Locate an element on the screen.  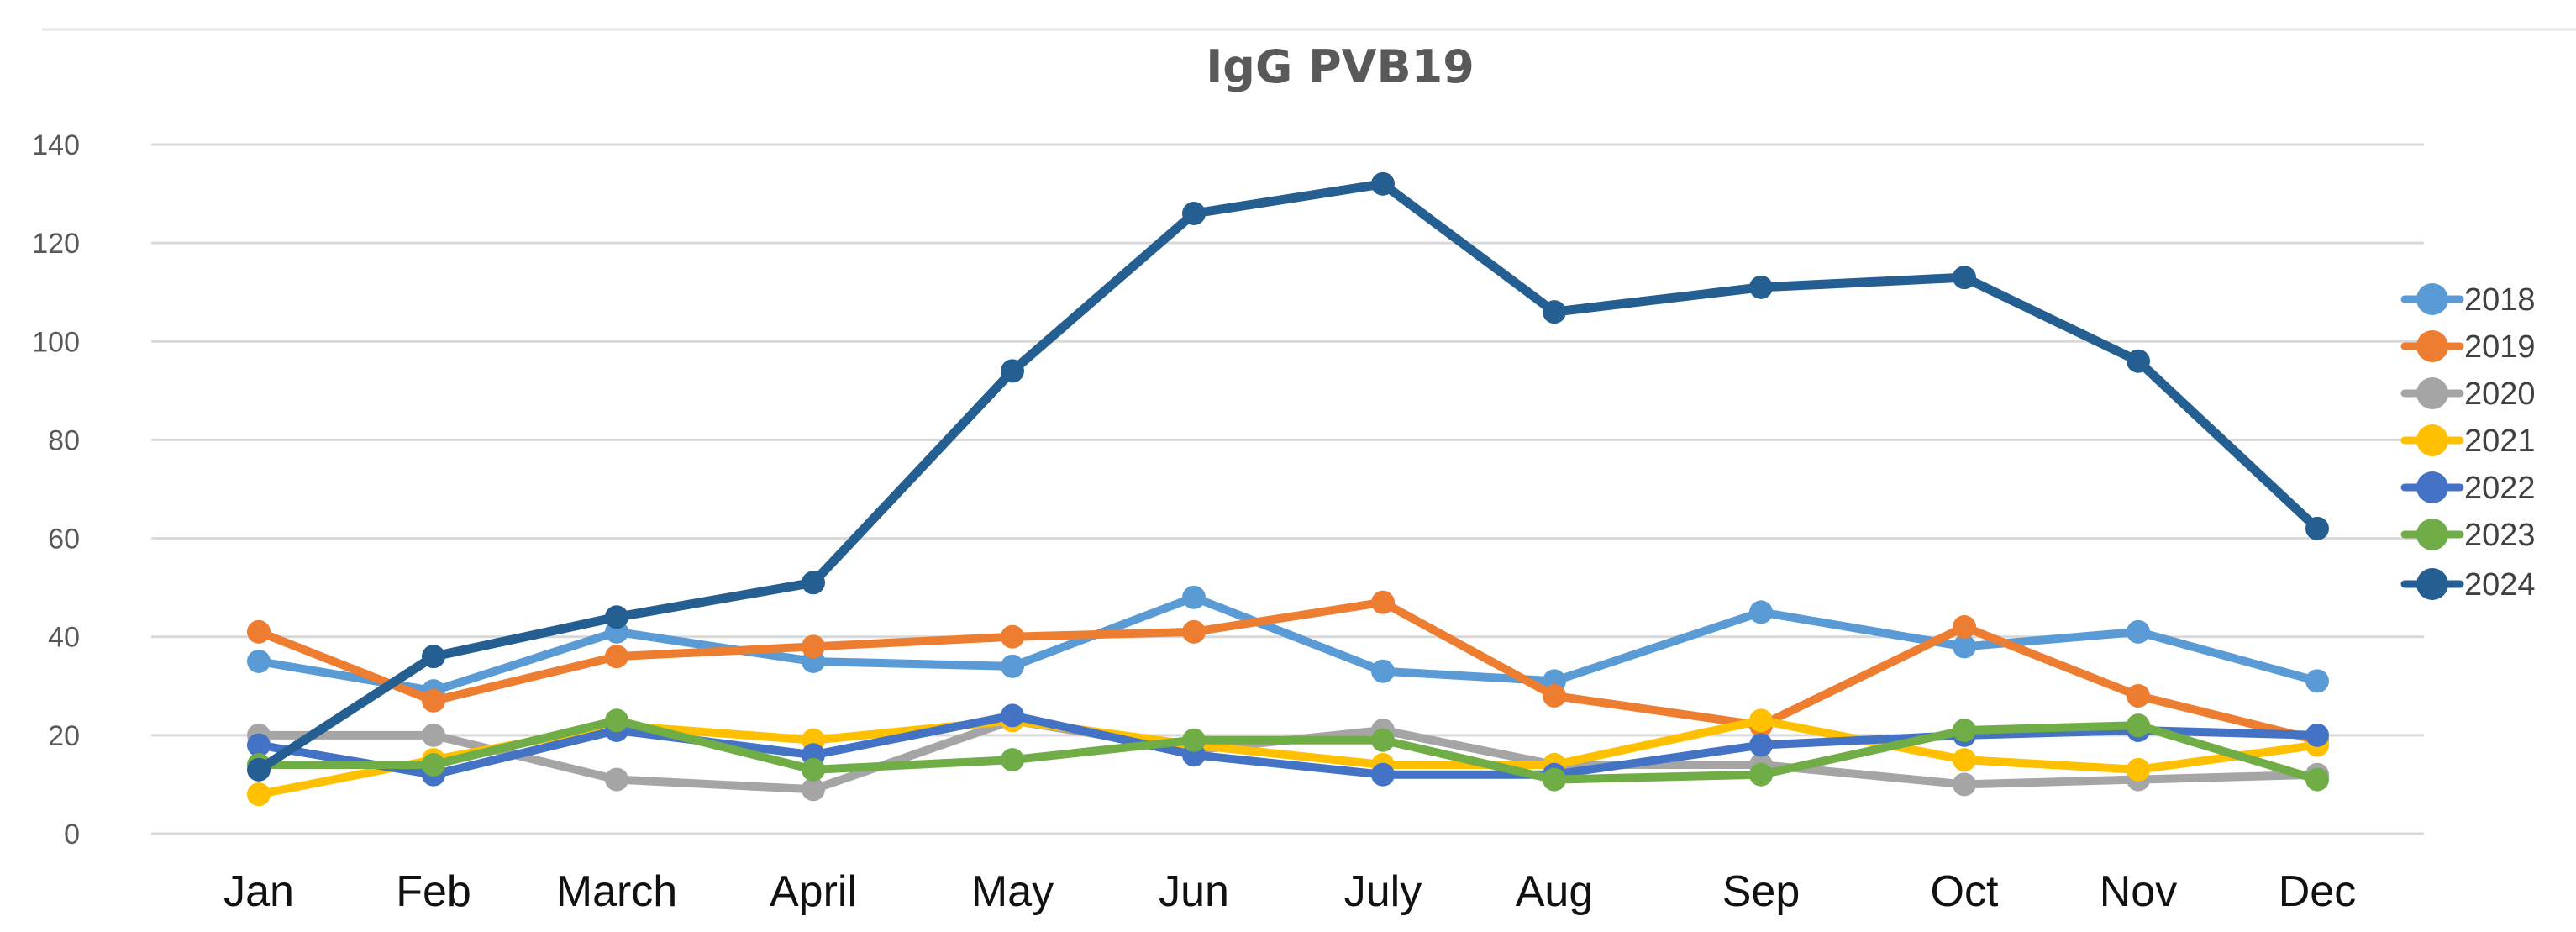
x-tick-label: May is located at coordinates (1012, 891).